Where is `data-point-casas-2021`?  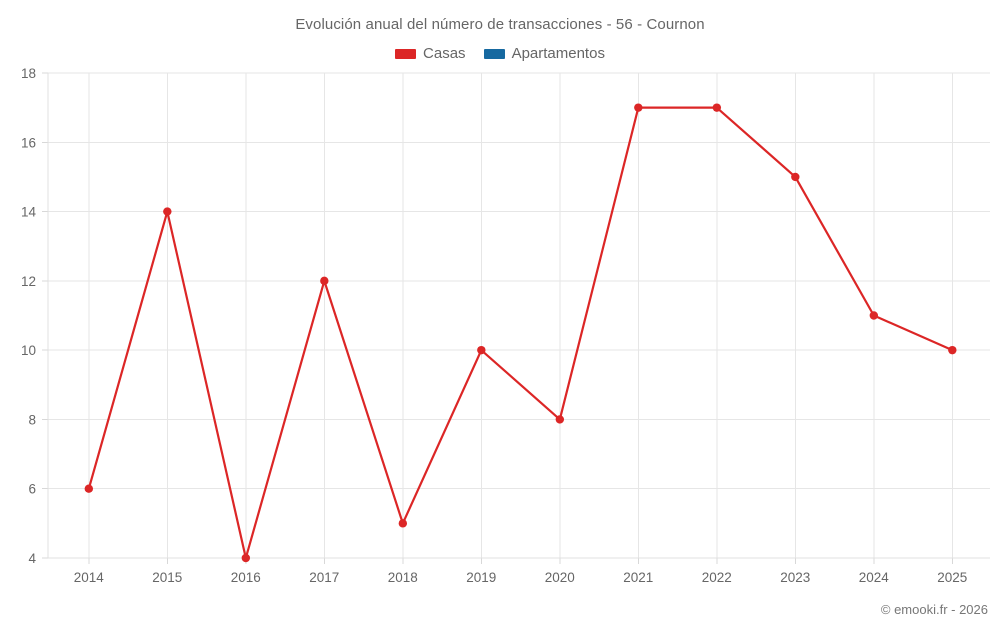 data-point-casas-2021 is located at coordinates (638, 107).